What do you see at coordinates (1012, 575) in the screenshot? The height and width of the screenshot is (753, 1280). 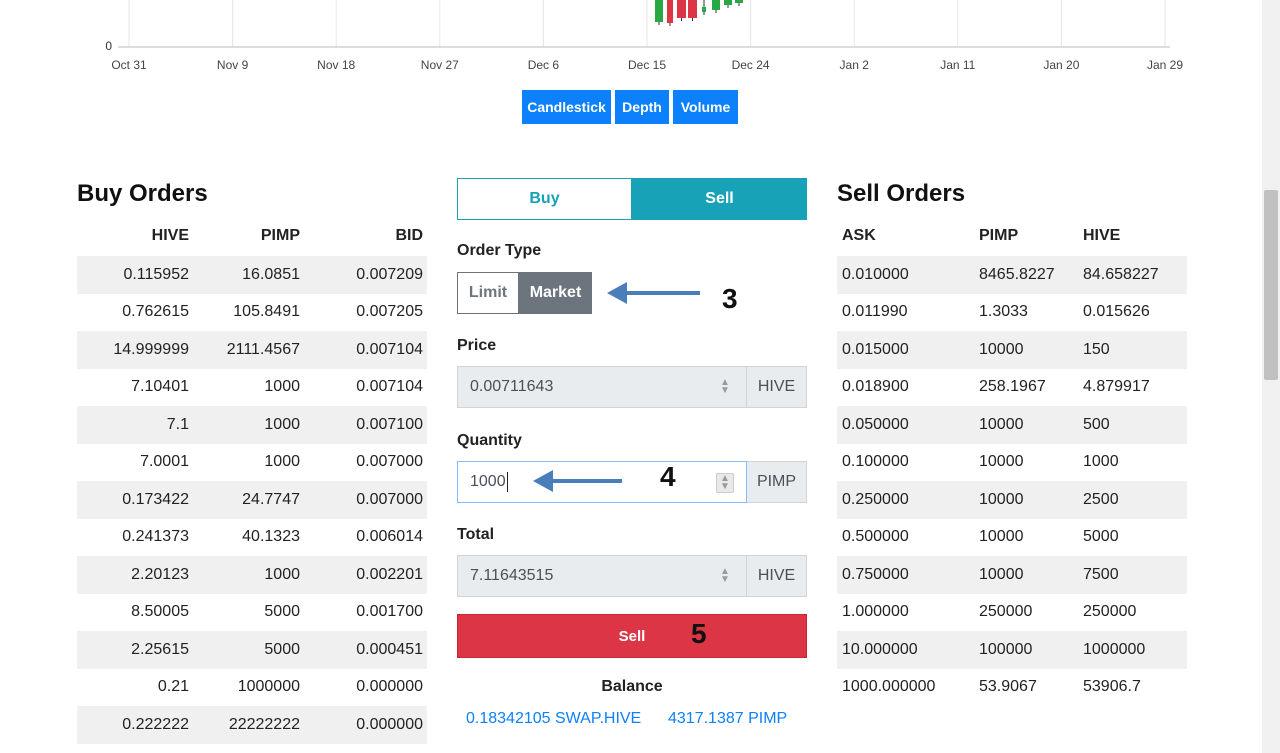 I see `sell-row: 0.750000 10000 7500` at bounding box center [1012, 575].